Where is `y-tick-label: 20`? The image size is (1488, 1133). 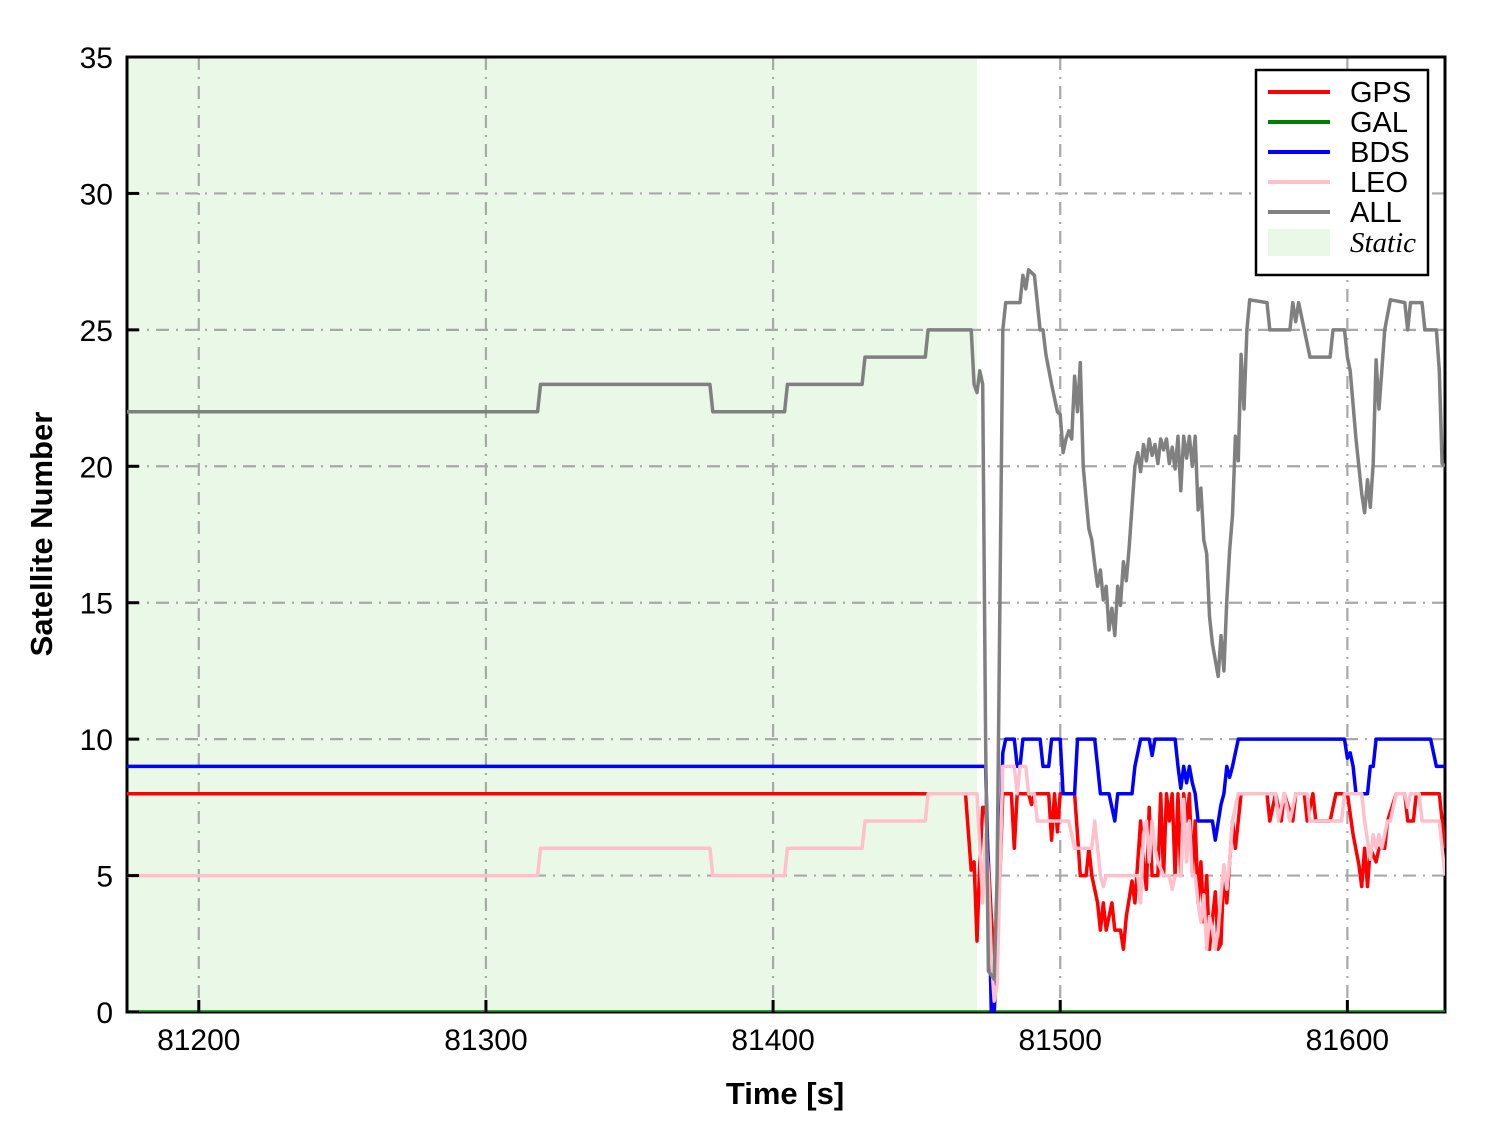
y-tick-label: 20 is located at coordinates (96, 467).